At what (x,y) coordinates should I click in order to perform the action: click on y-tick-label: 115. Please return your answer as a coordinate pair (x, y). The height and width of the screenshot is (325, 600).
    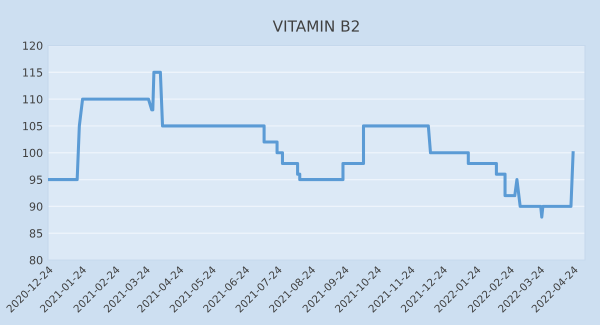
    Looking at the image, I should click on (32, 72).